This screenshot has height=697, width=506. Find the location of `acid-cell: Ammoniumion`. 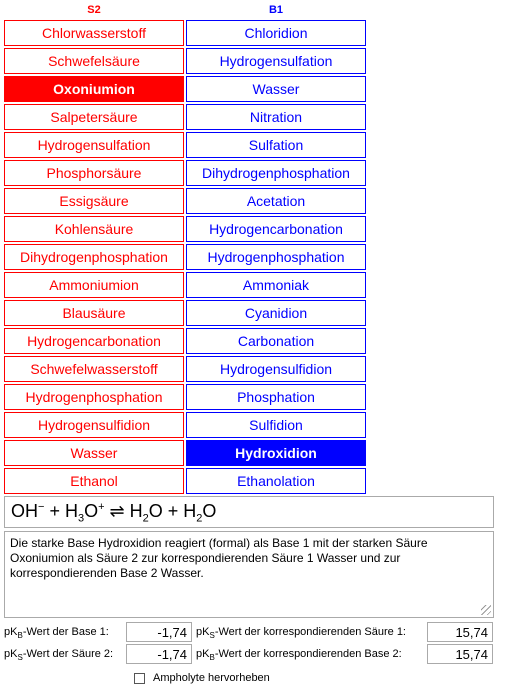

acid-cell: Ammoniumion is located at coordinates (94, 285).